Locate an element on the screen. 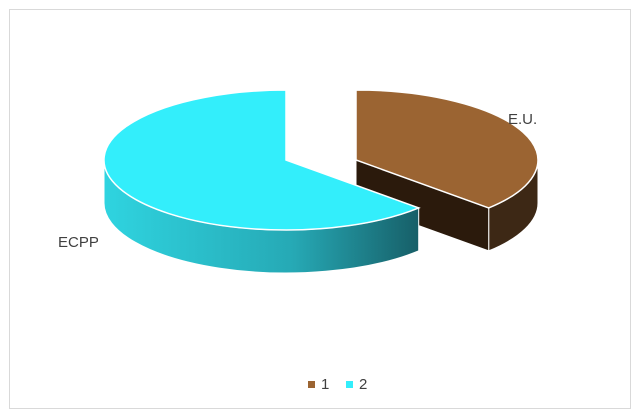 The height and width of the screenshot is (410, 643). slice-label-eu: E.U. is located at coordinates (522, 119).